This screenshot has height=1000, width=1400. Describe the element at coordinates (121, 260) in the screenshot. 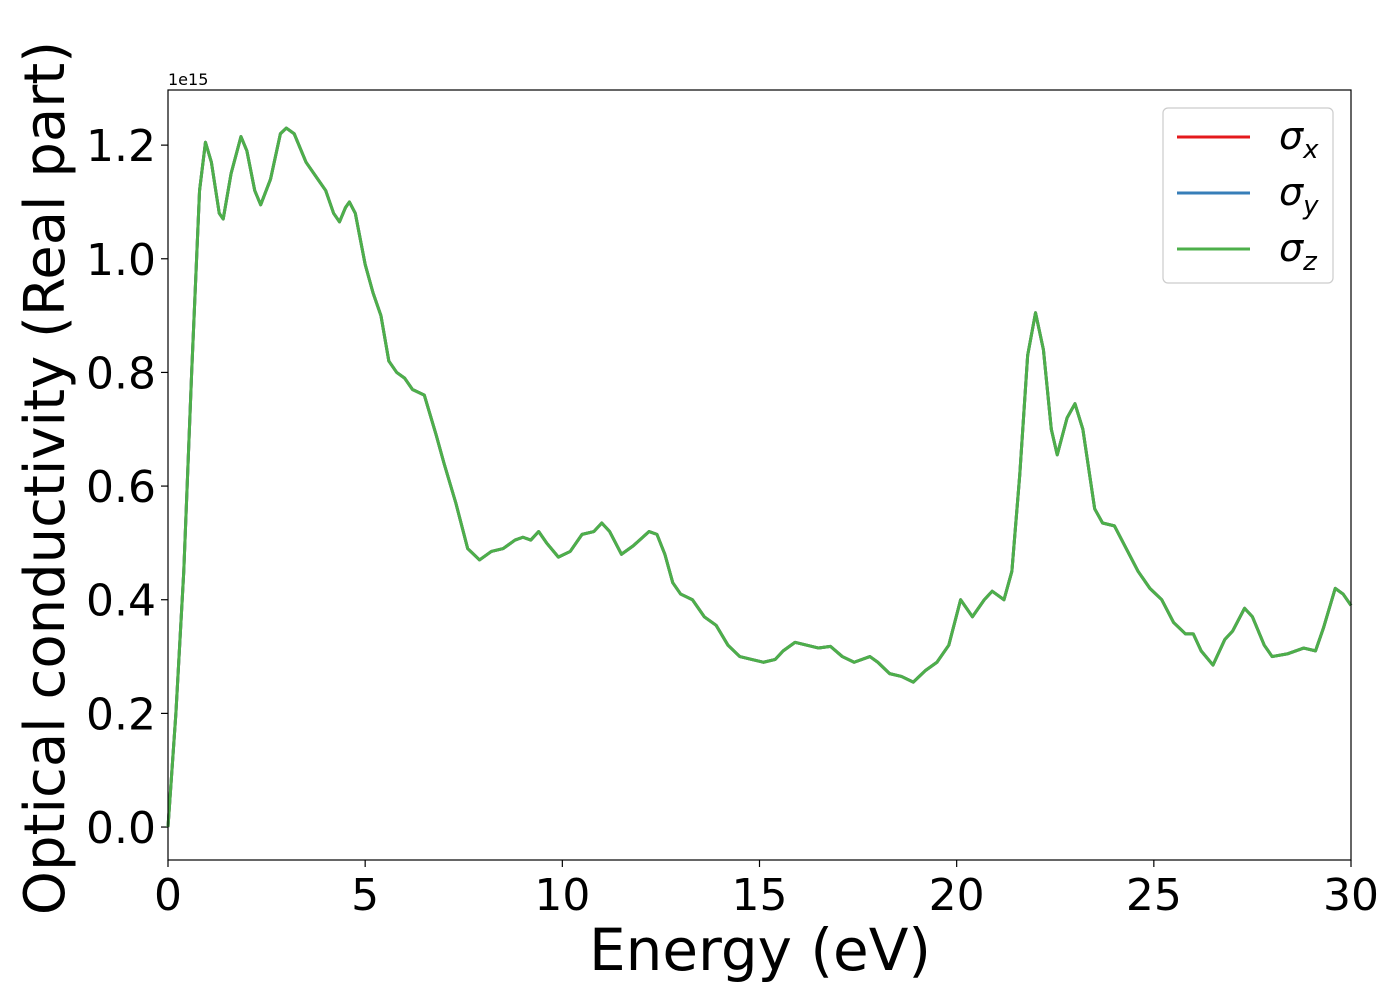

I see `y-tick-label: 1.0` at that location.